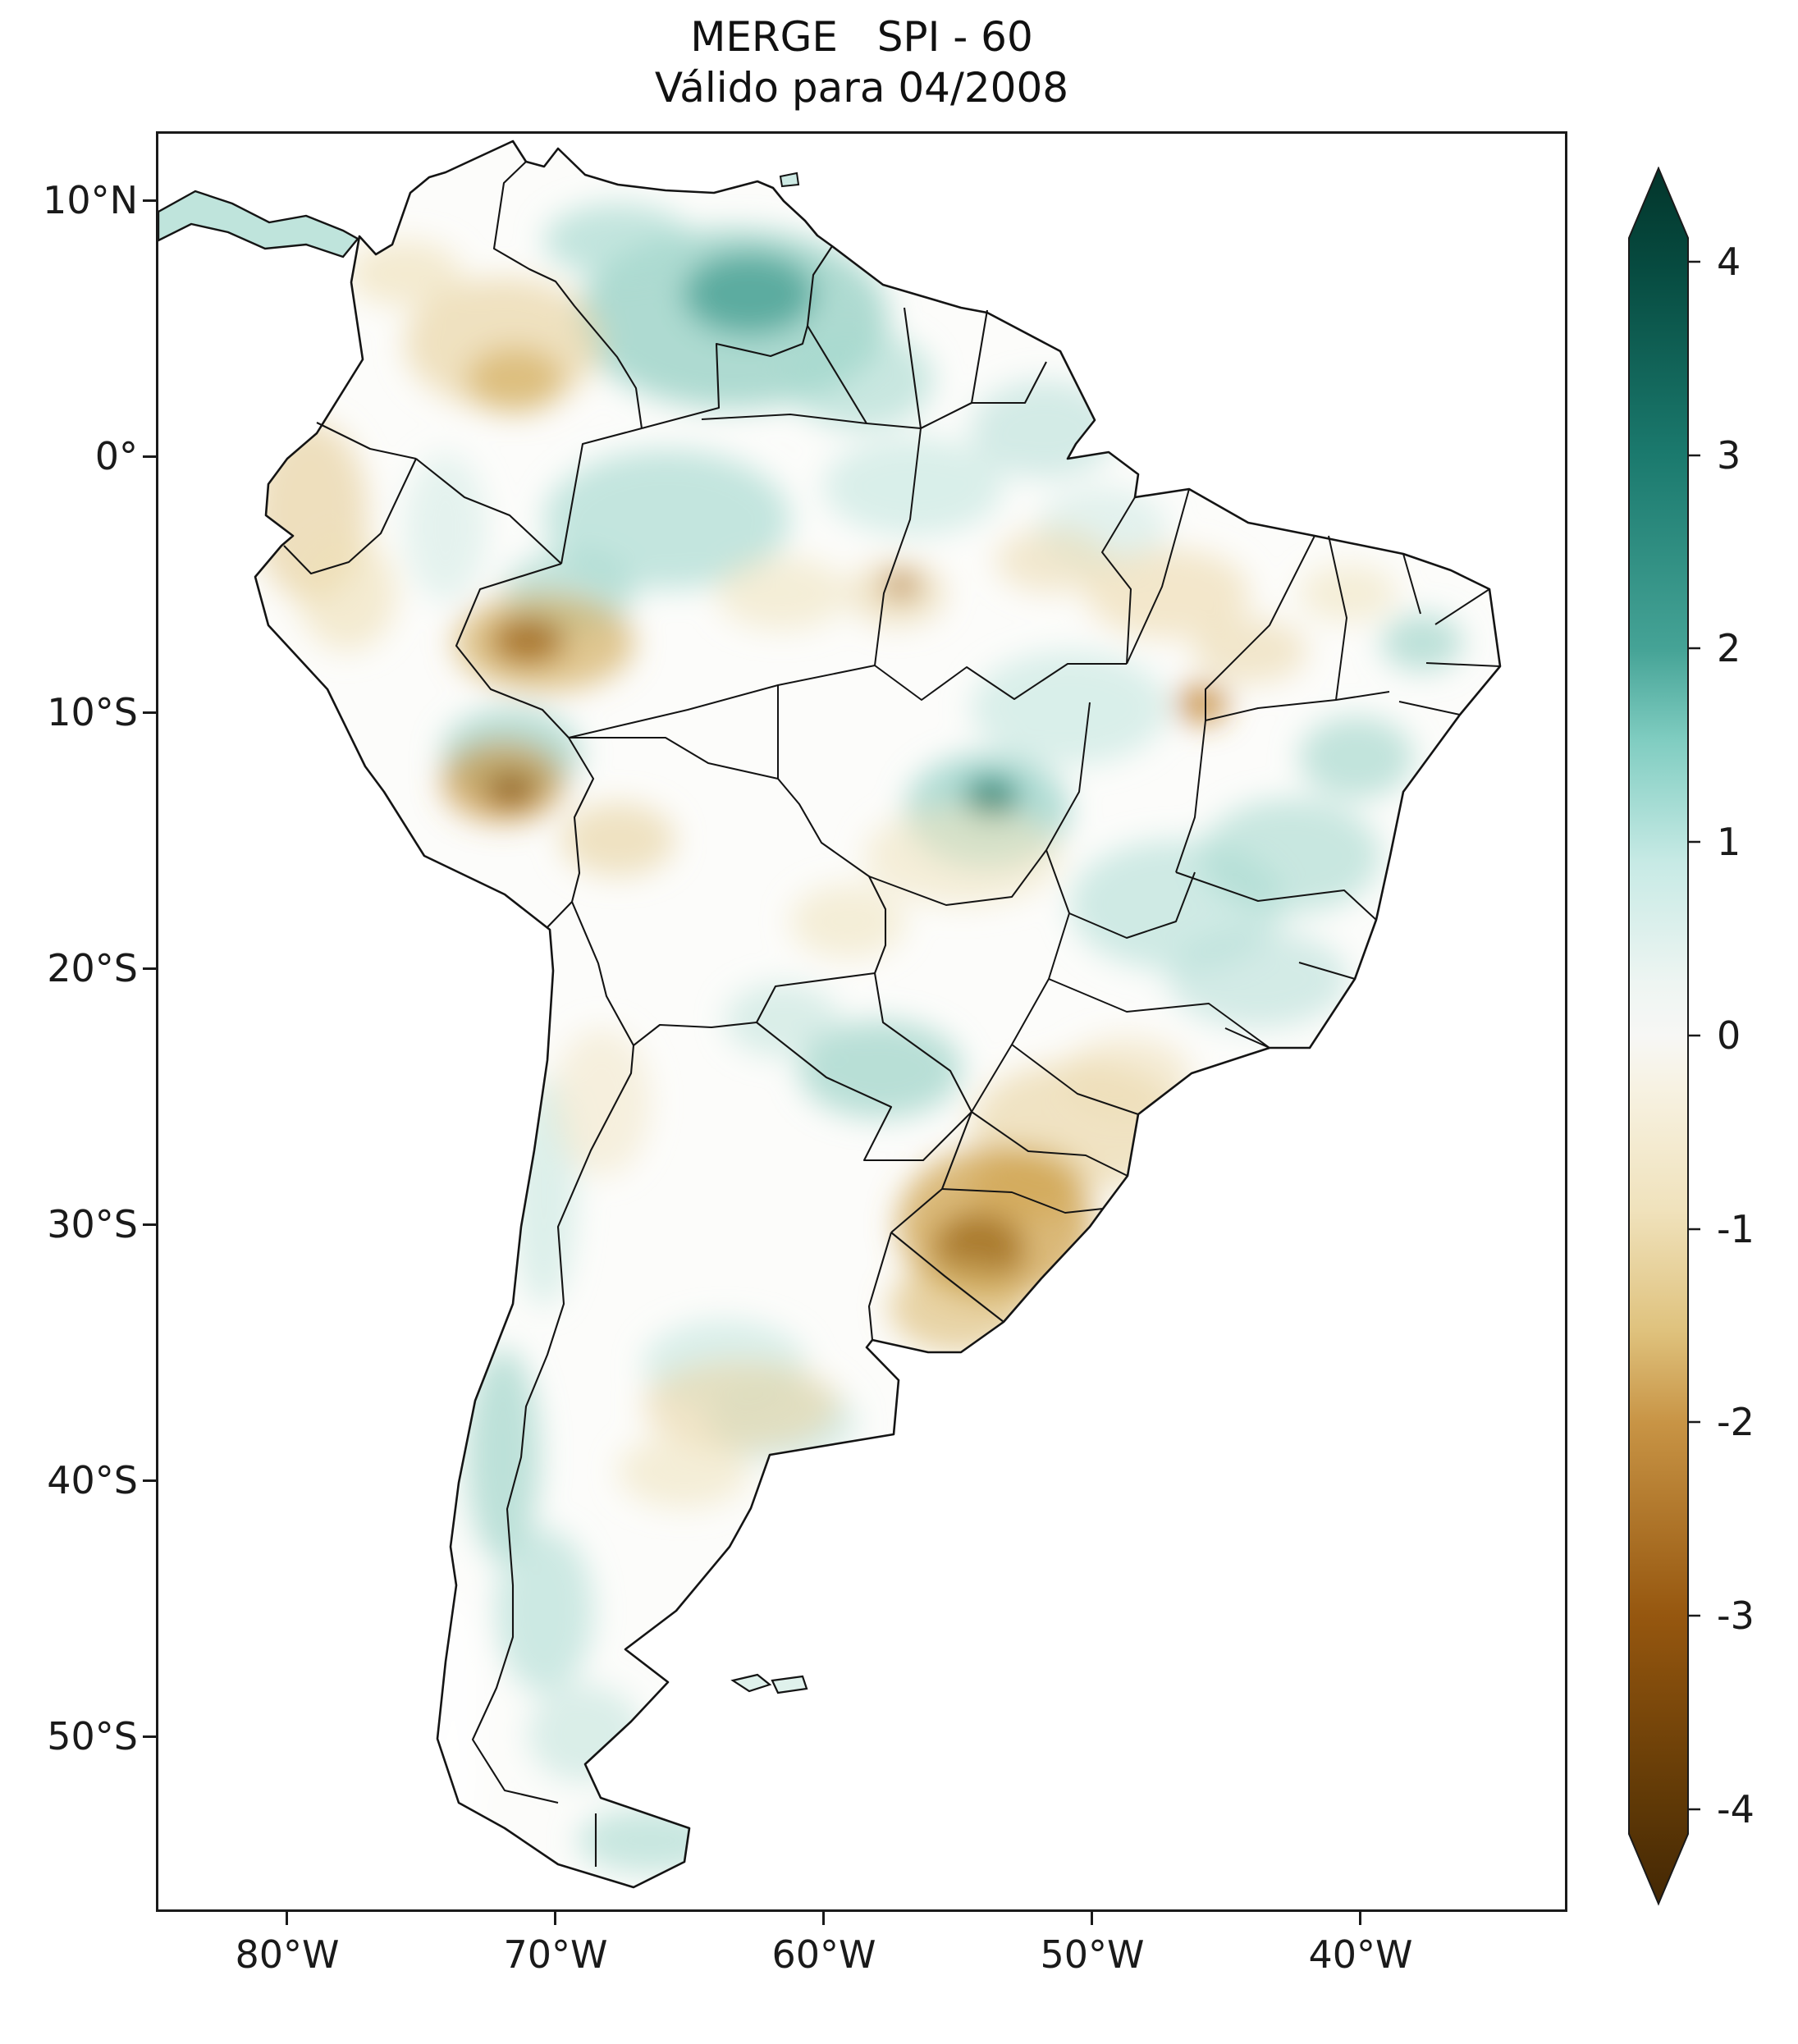 The width and height of the screenshot is (1798, 2044). What do you see at coordinates (861, 88) in the screenshot?
I see `page-subtitle: Válido para 04/2008` at bounding box center [861, 88].